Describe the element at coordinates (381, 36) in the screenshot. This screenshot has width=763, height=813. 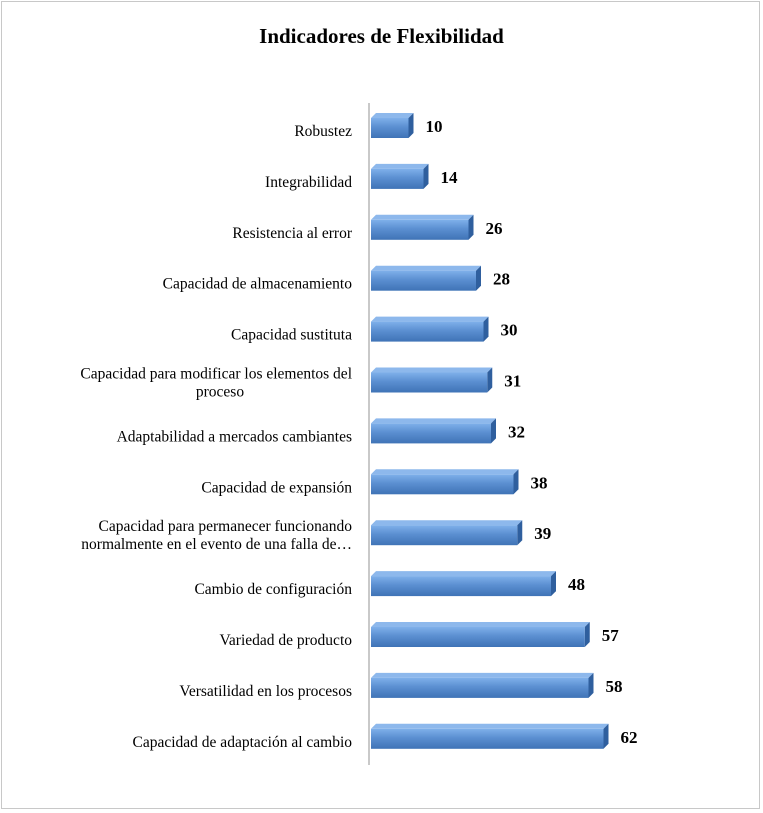
I see `chart-title: Indicadores de Flexibilidad` at that location.